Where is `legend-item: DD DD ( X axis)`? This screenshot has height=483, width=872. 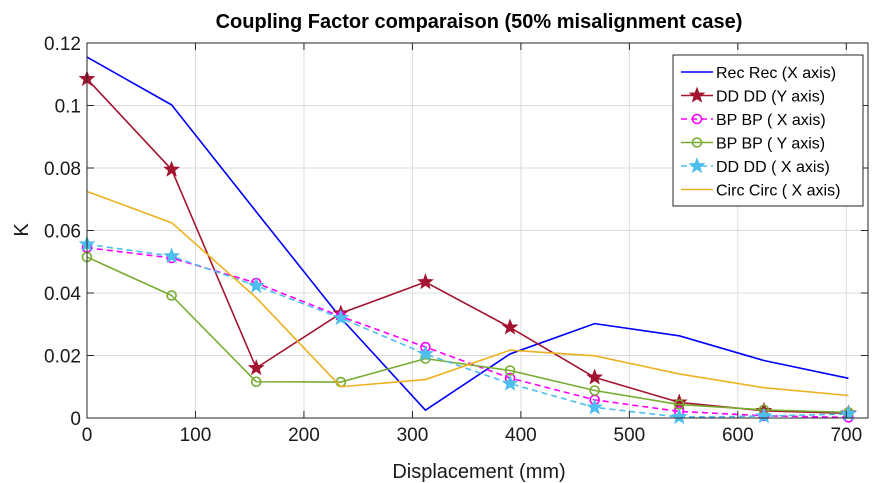
legend-item: DD DD ( X axis) is located at coordinates (755, 166).